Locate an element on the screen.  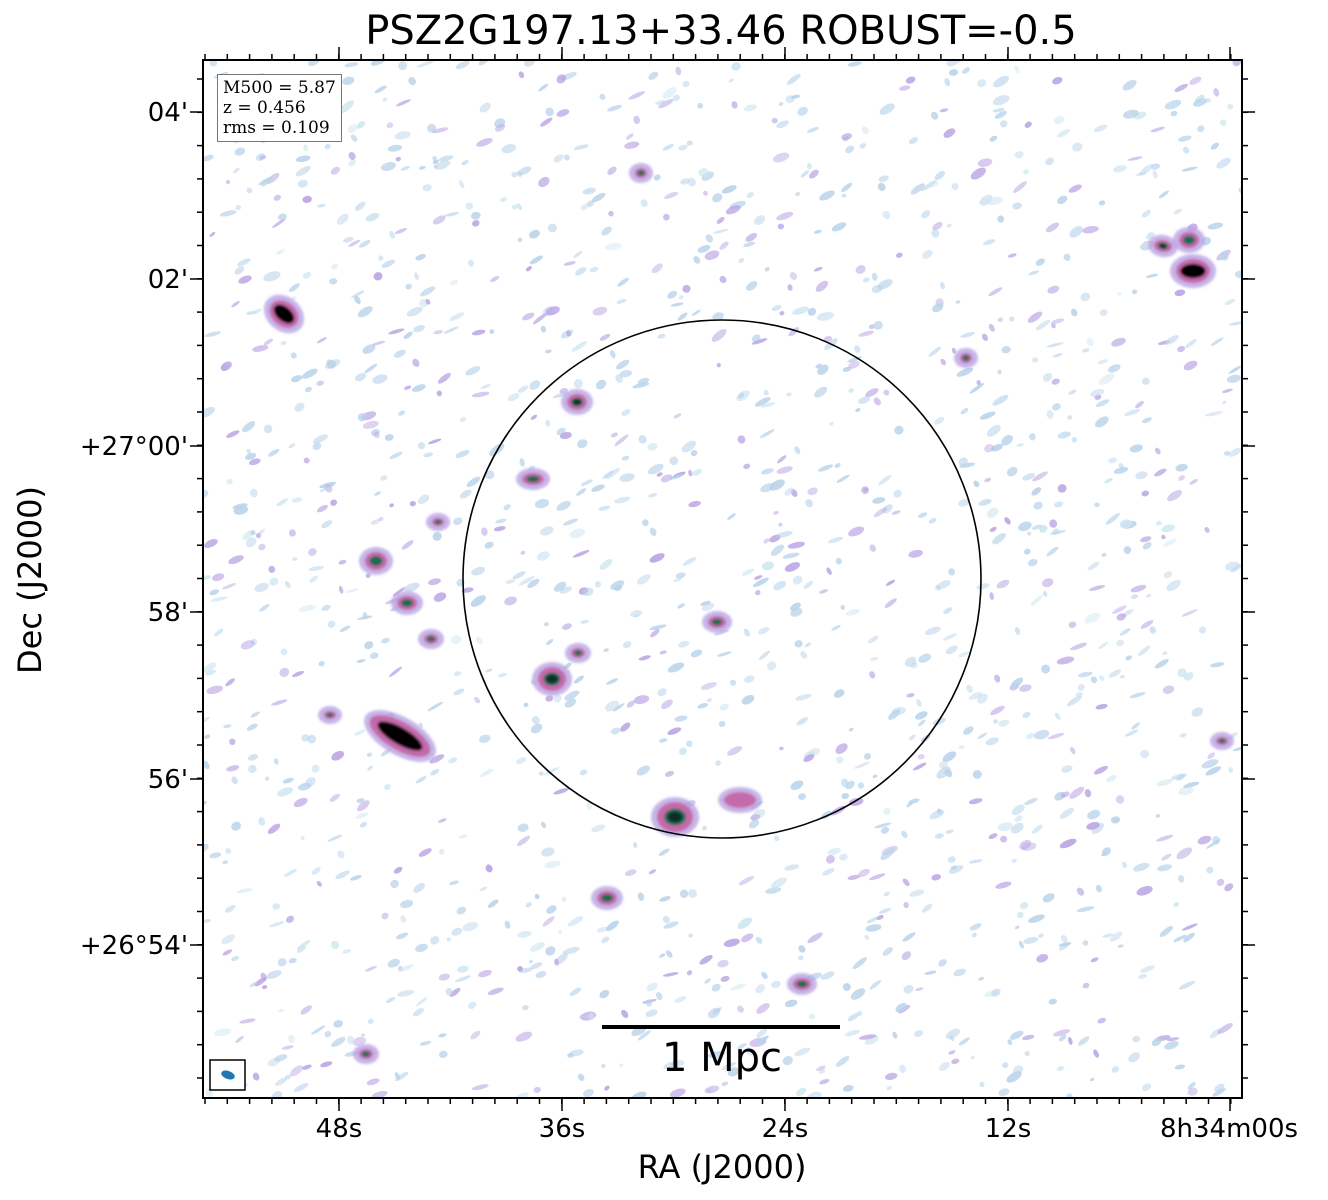
x-tick-label: 48s is located at coordinates (339, 1129).